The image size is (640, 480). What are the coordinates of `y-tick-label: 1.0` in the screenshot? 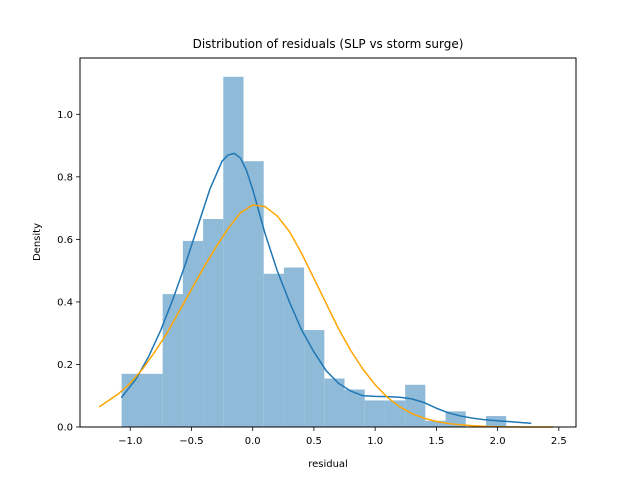 It's located at (65, 115).